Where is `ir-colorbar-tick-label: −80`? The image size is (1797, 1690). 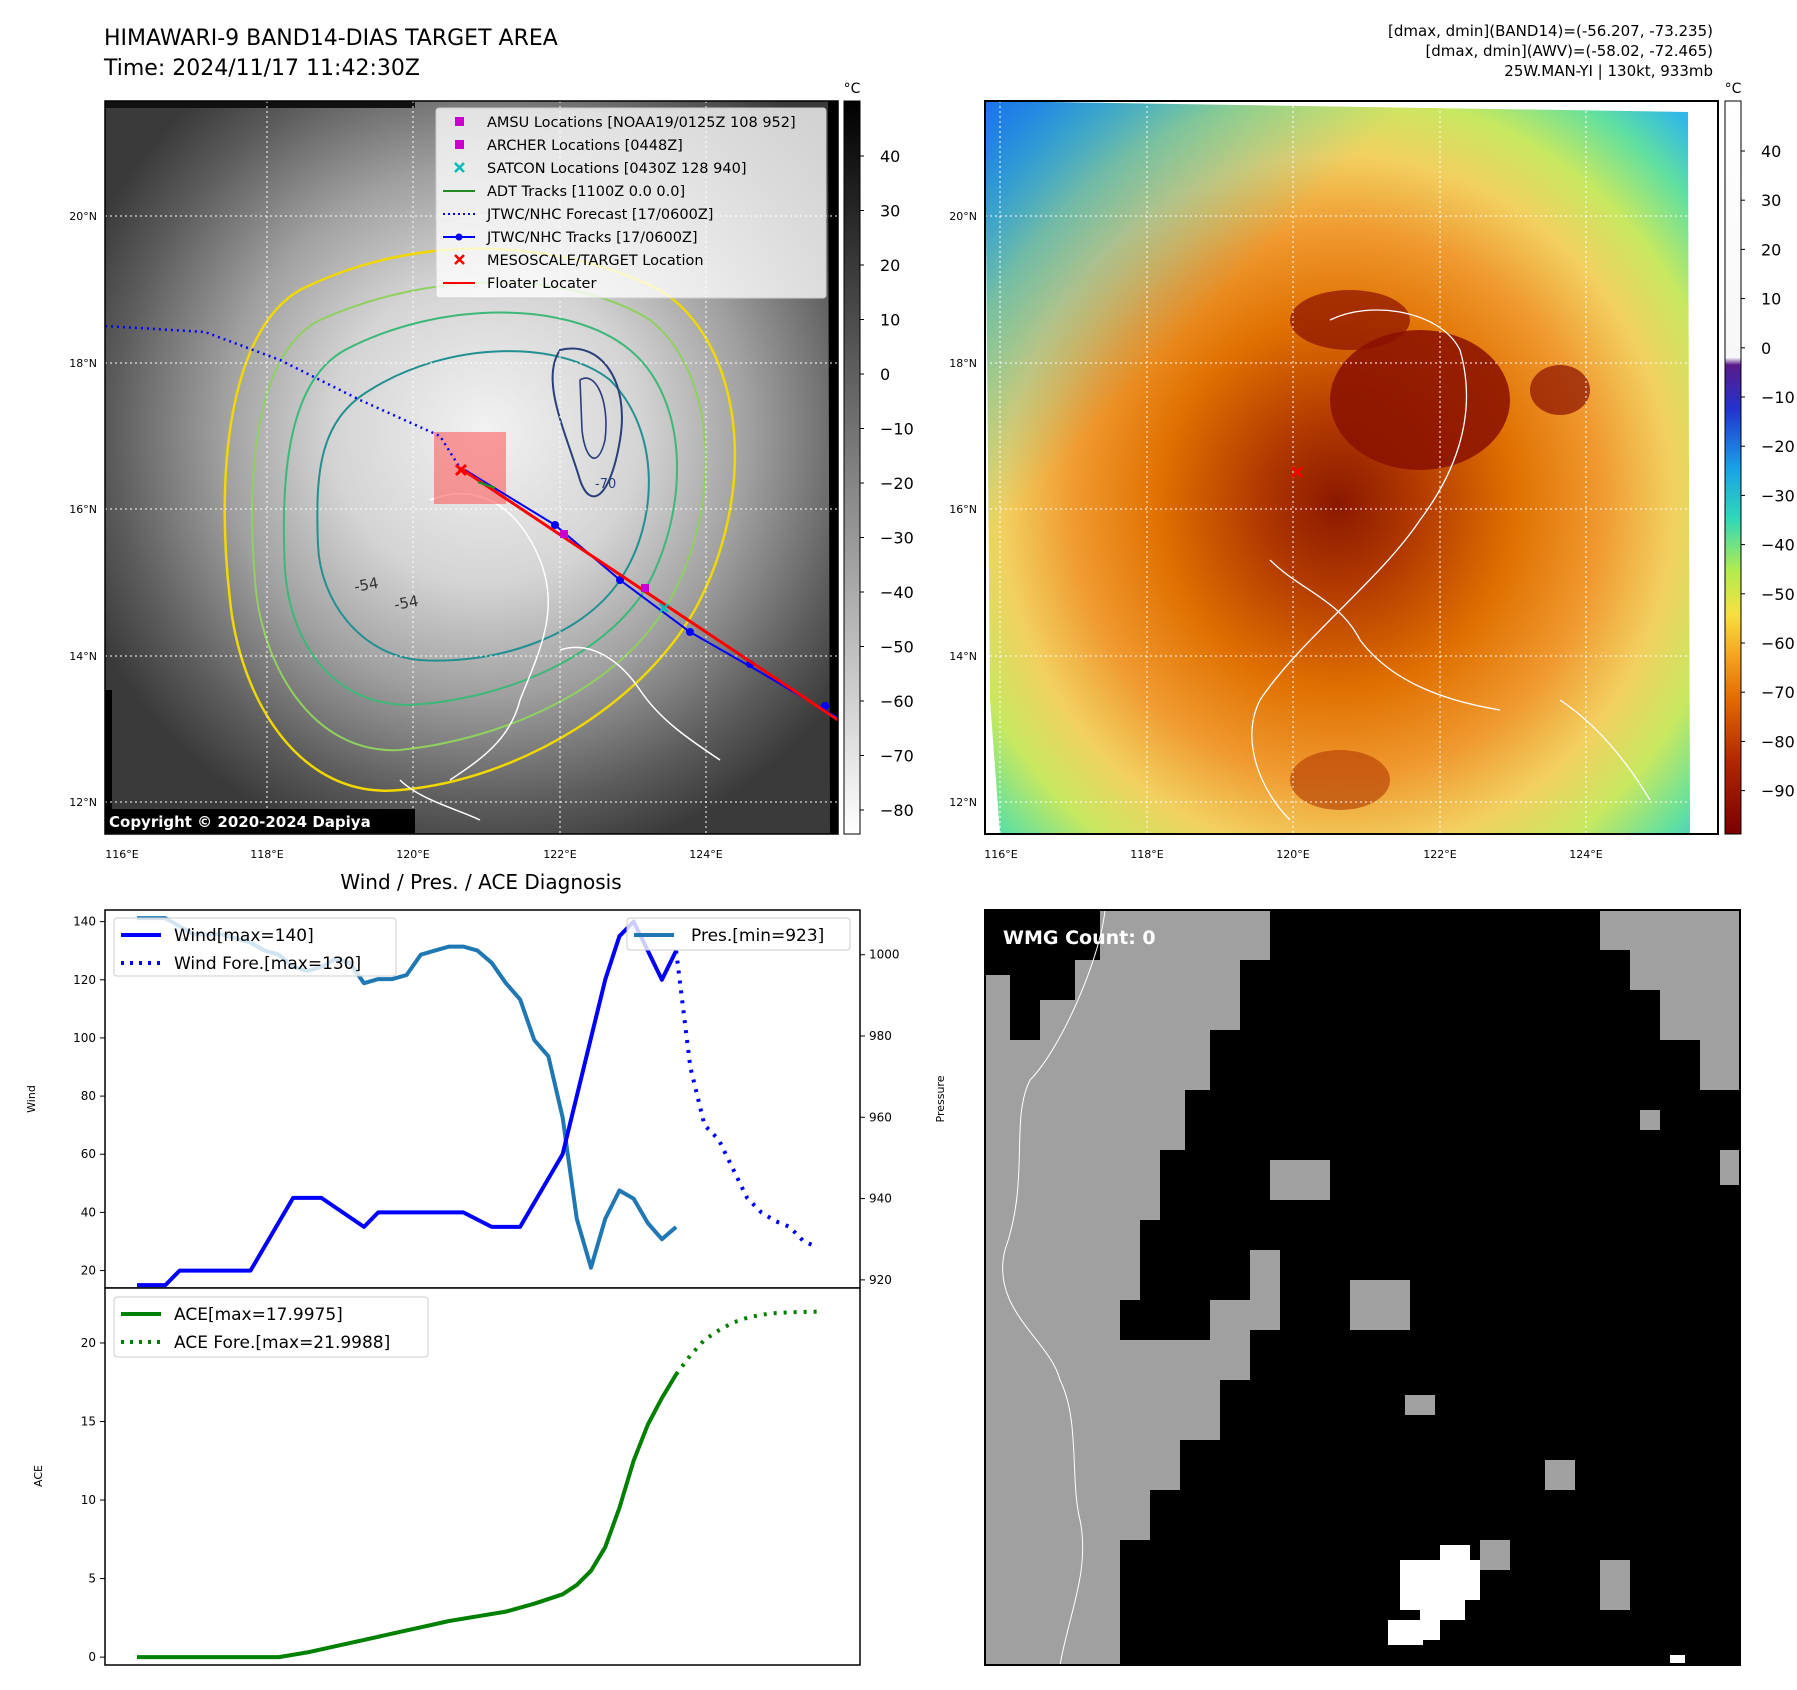 ir-colorbar-tick-label: −80 is located at coordinates (897, 810).